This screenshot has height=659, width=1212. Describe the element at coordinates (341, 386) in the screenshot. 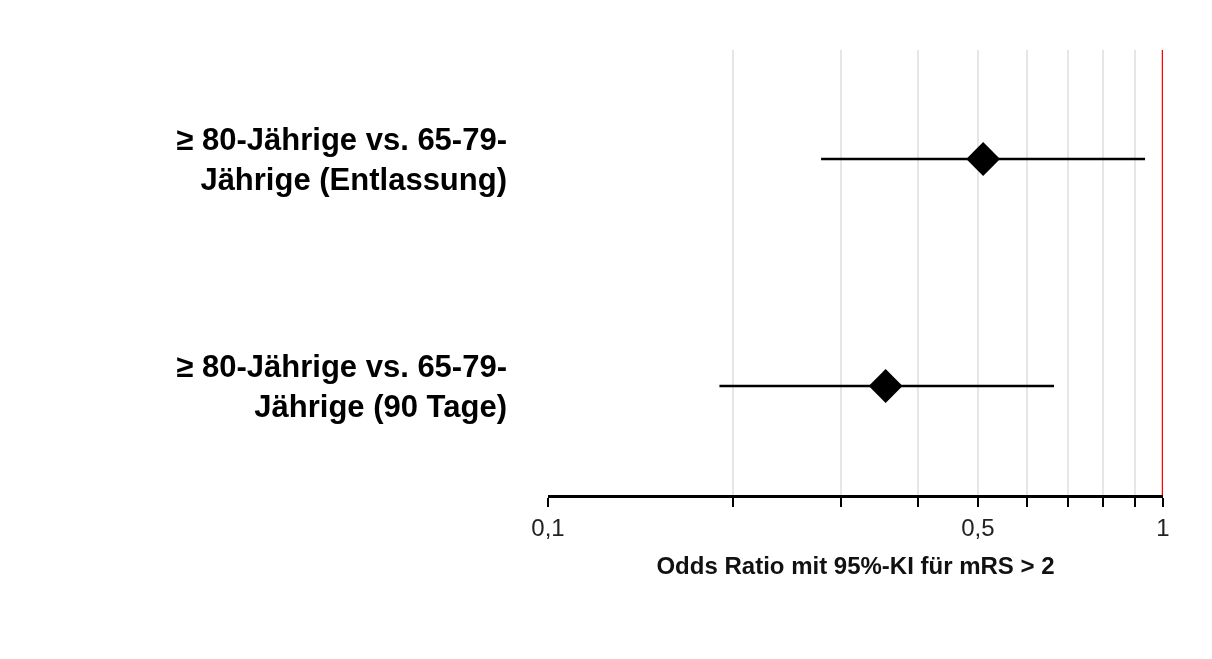

I see `y-tick-label: ≥ 80-Jährige vs. 65-79-Jährige (90 Tage)` at that location.